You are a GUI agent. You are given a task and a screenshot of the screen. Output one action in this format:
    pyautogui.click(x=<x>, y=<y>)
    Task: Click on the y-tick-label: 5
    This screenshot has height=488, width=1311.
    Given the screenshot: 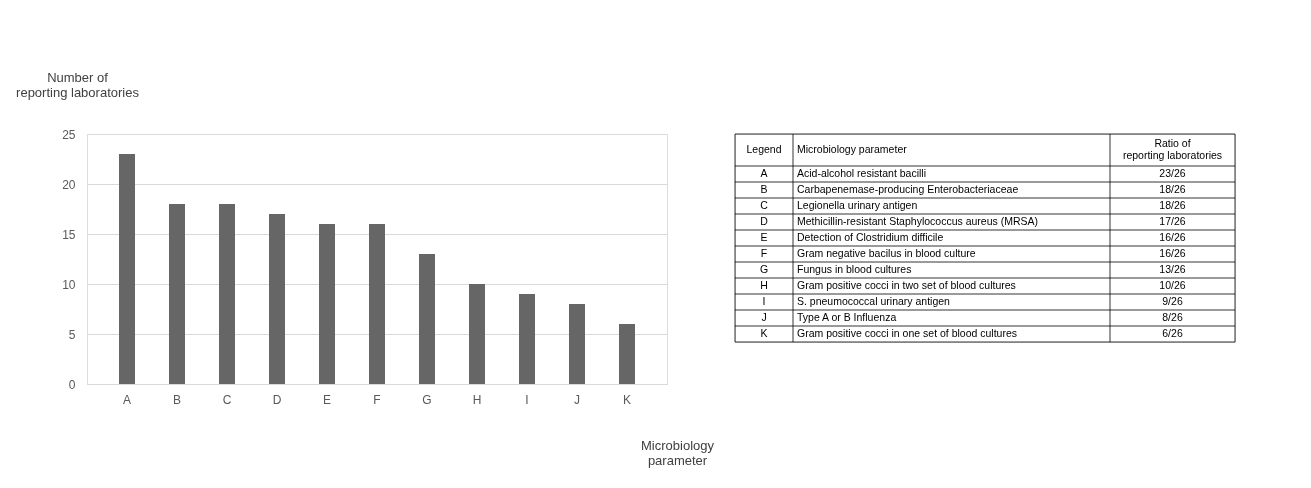 What is the action you would take?
    pyautogui.click(x=72, y=334)
    